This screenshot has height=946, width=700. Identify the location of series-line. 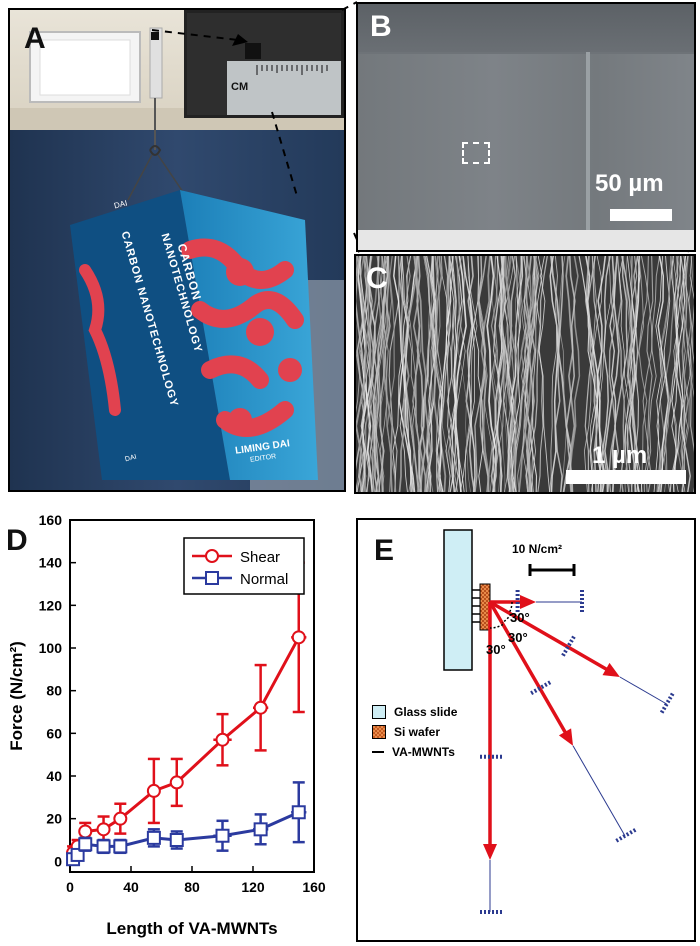
(186, 745).